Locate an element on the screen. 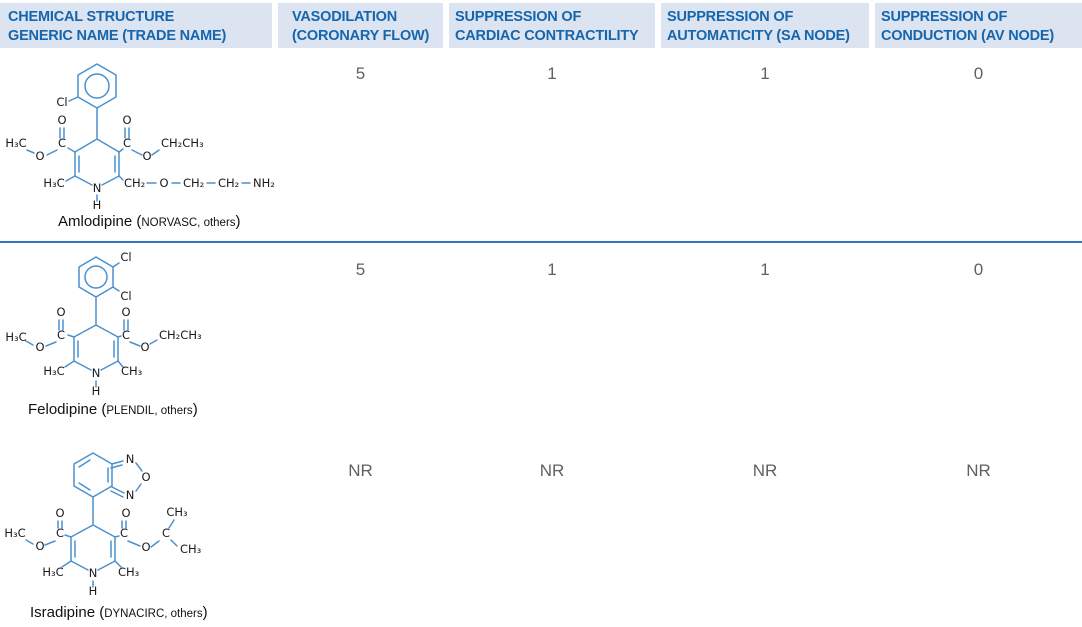 This screenshot has height=627, width=1082. trade-name: PLENDIL, others is located at coordinates (149, 411).